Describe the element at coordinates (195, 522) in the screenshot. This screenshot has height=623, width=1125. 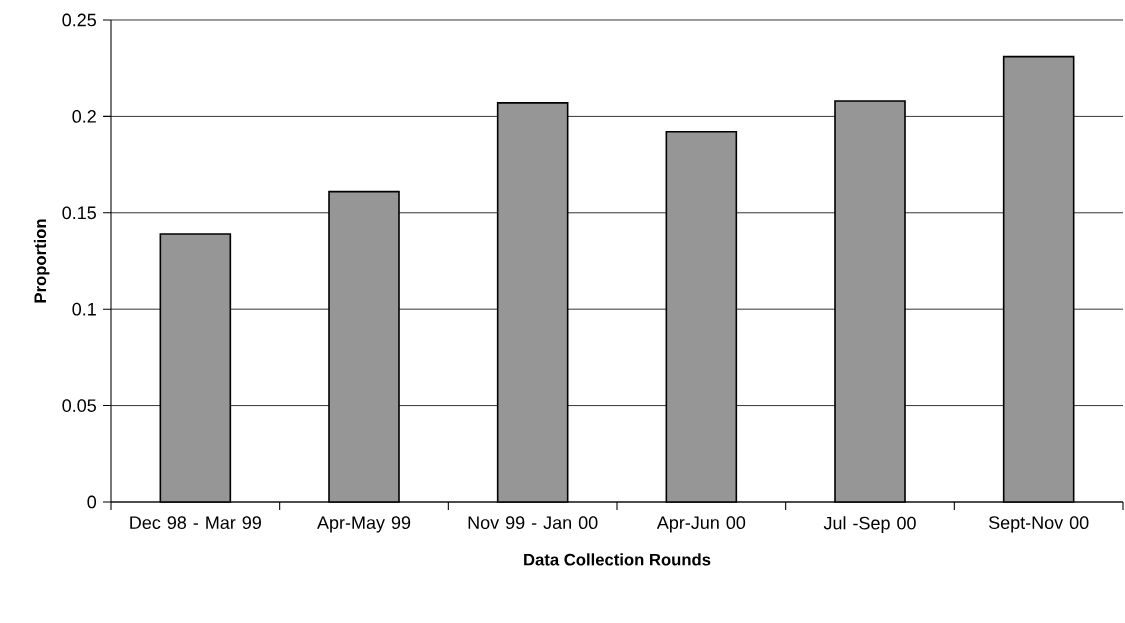
I see `x-tick-label: Dec 98 - Mar 99` at that location.